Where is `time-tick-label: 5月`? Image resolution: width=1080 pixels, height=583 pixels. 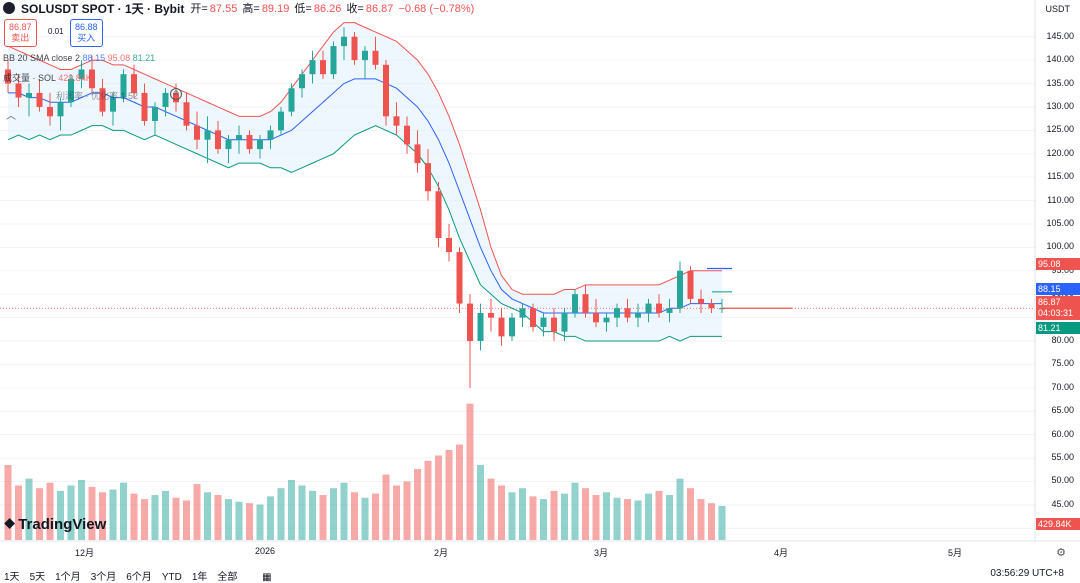
time-tick-label: 5月 is located at coordinates (955, 553).